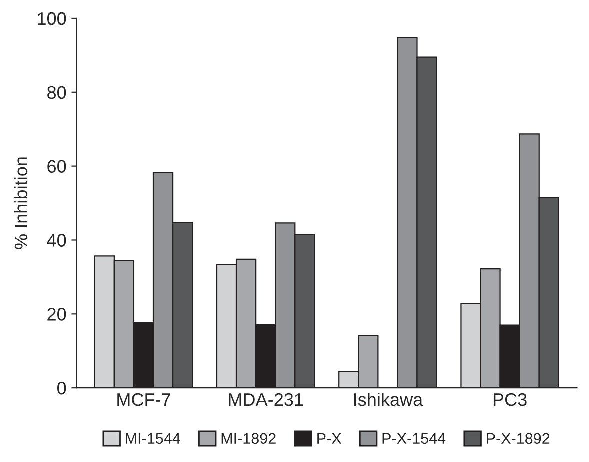  I want to click on y-axis-title: % Inhibition, so click(21, 204).